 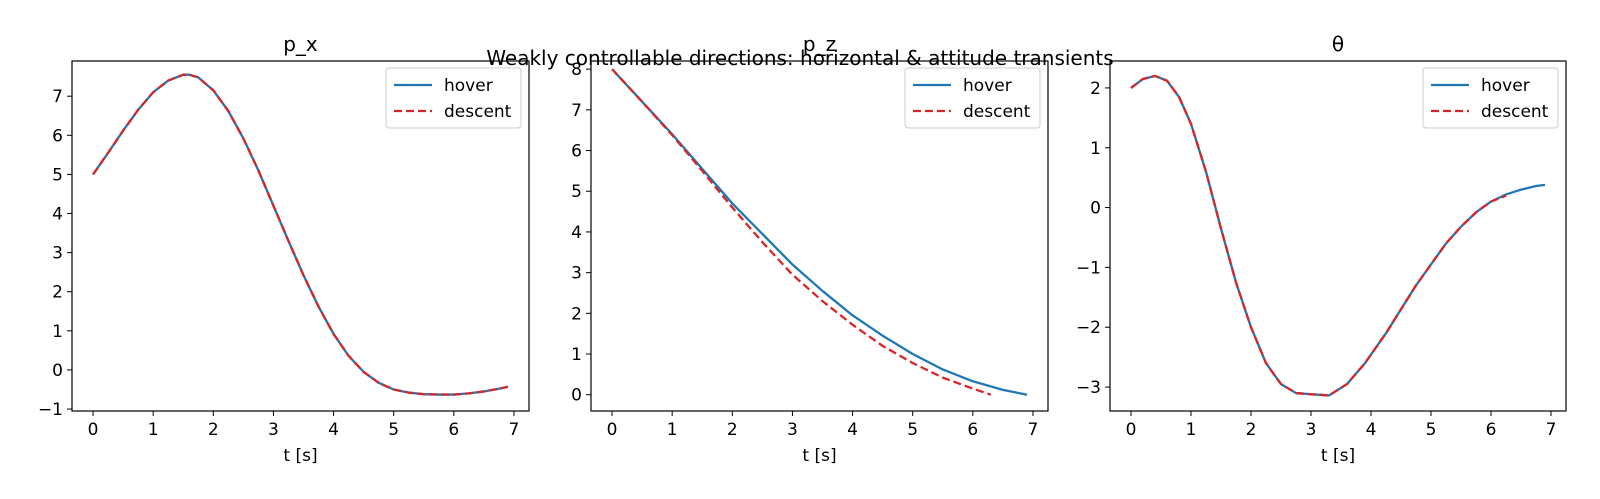 I want to click on y-tick-label: −2, so click(x=1088, y=328).